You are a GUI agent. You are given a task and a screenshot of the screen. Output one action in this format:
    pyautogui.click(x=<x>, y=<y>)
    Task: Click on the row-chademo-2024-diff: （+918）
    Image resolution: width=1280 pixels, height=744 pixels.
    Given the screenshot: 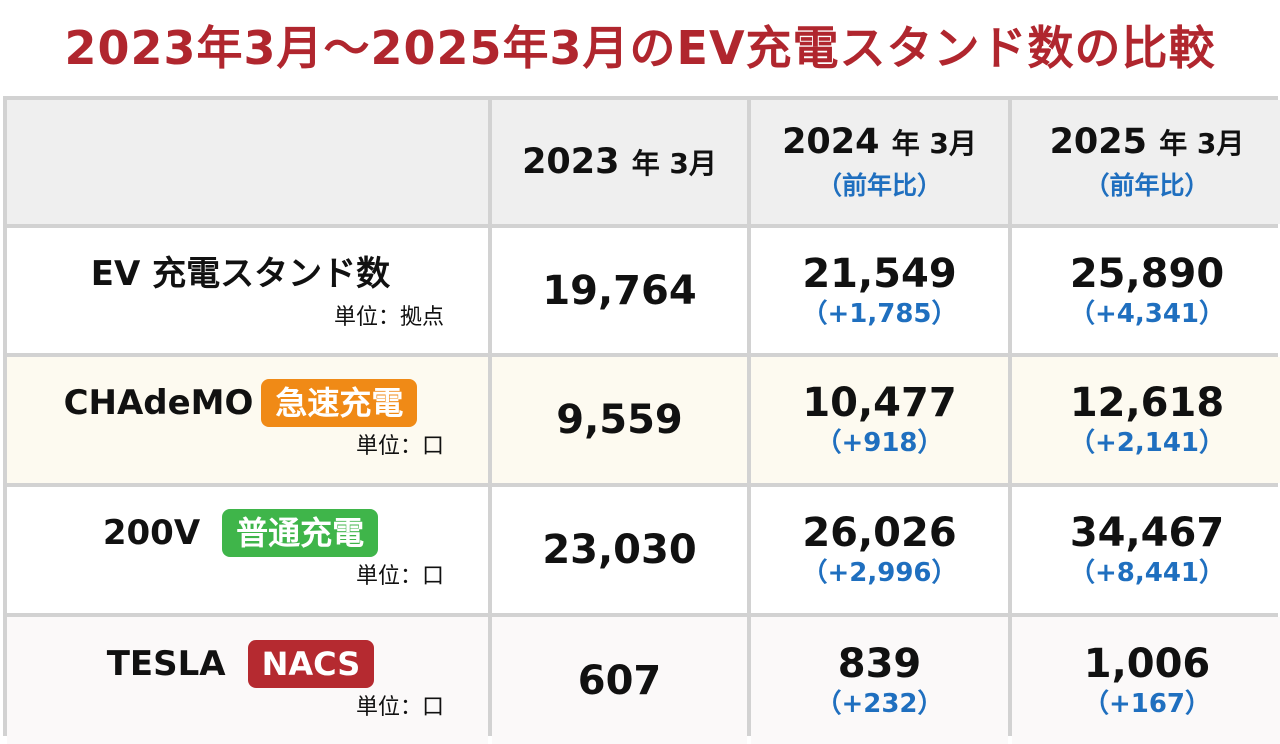 What is the action you would take?
    pyautogui.click(x=879, y=443)
    